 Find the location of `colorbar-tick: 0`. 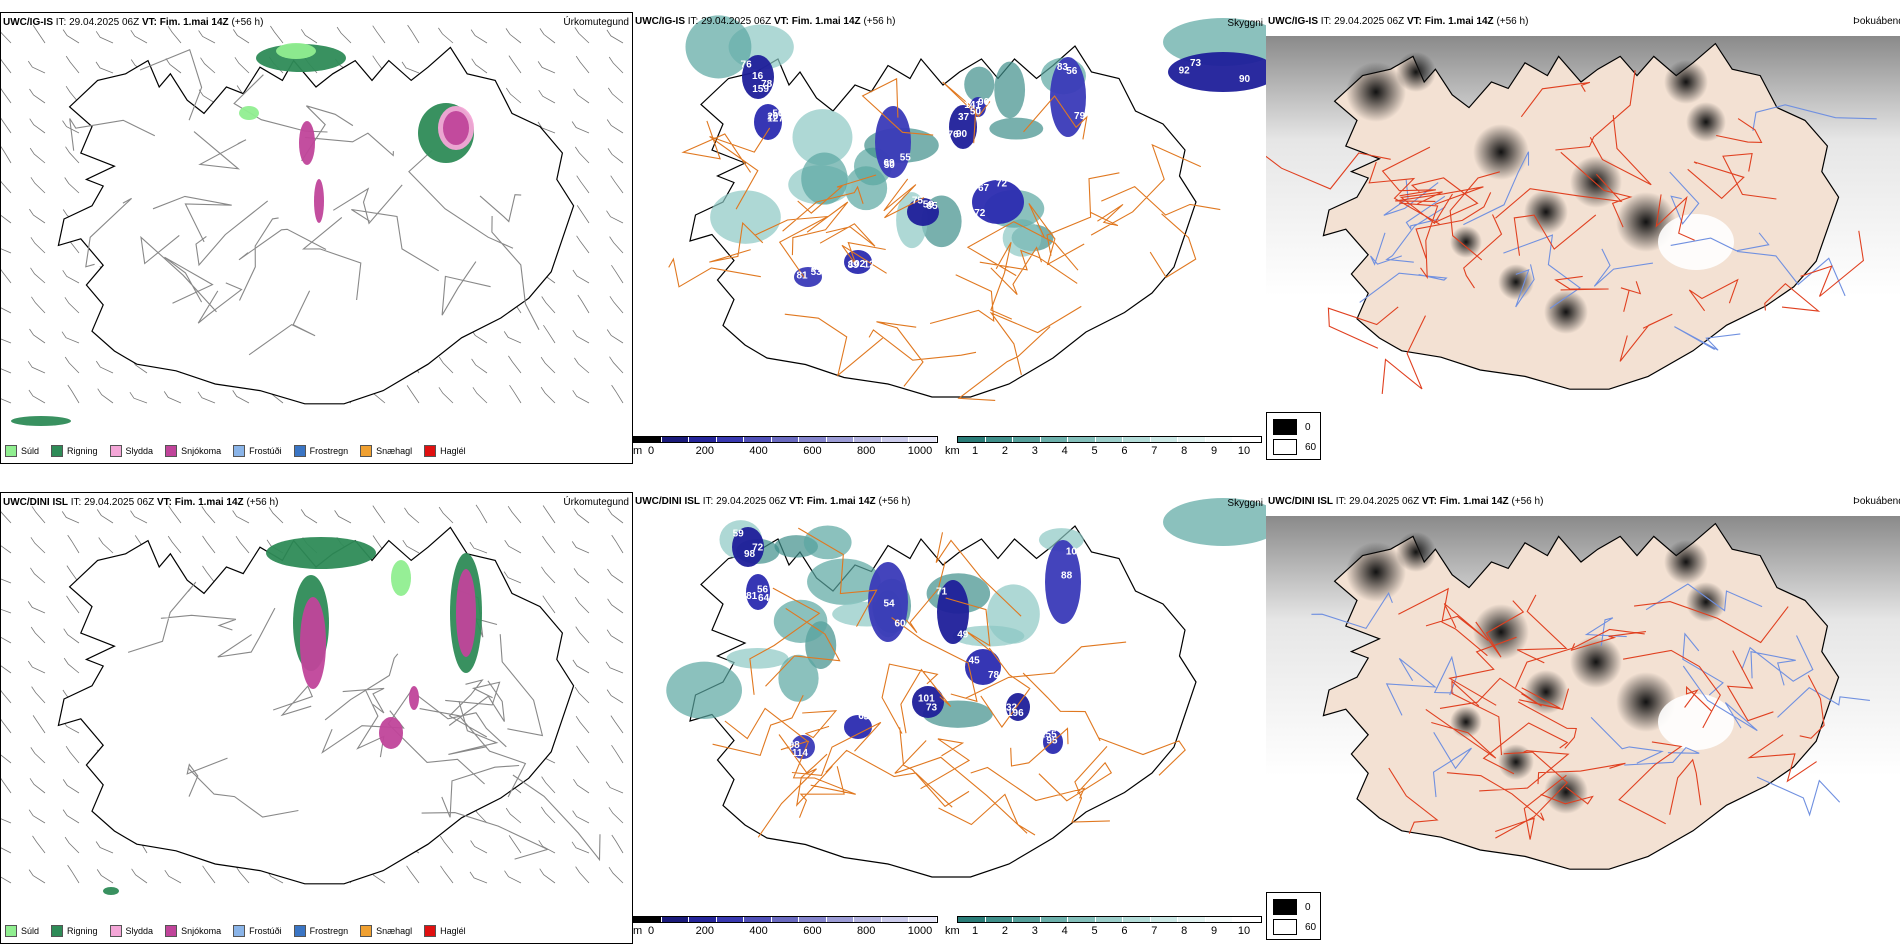

colorbar-tick: 0 is located at coordinates (651, 931).